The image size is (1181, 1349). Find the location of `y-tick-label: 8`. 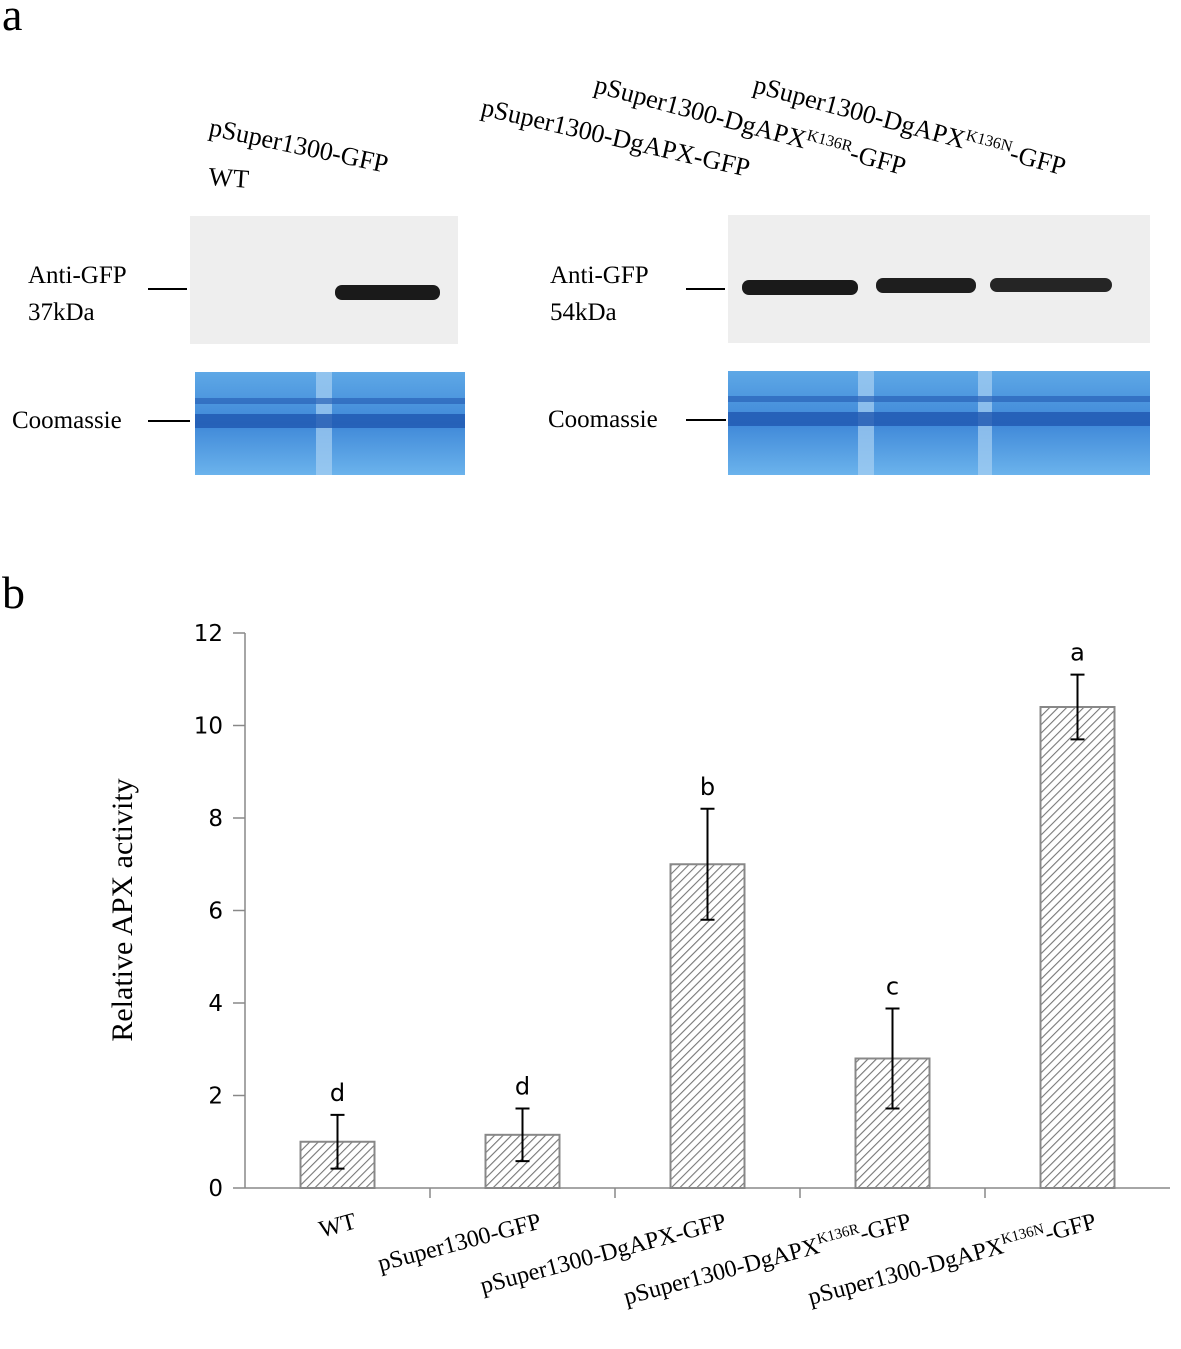

y-tick-label: 8 is located at coordinates (215, 819).